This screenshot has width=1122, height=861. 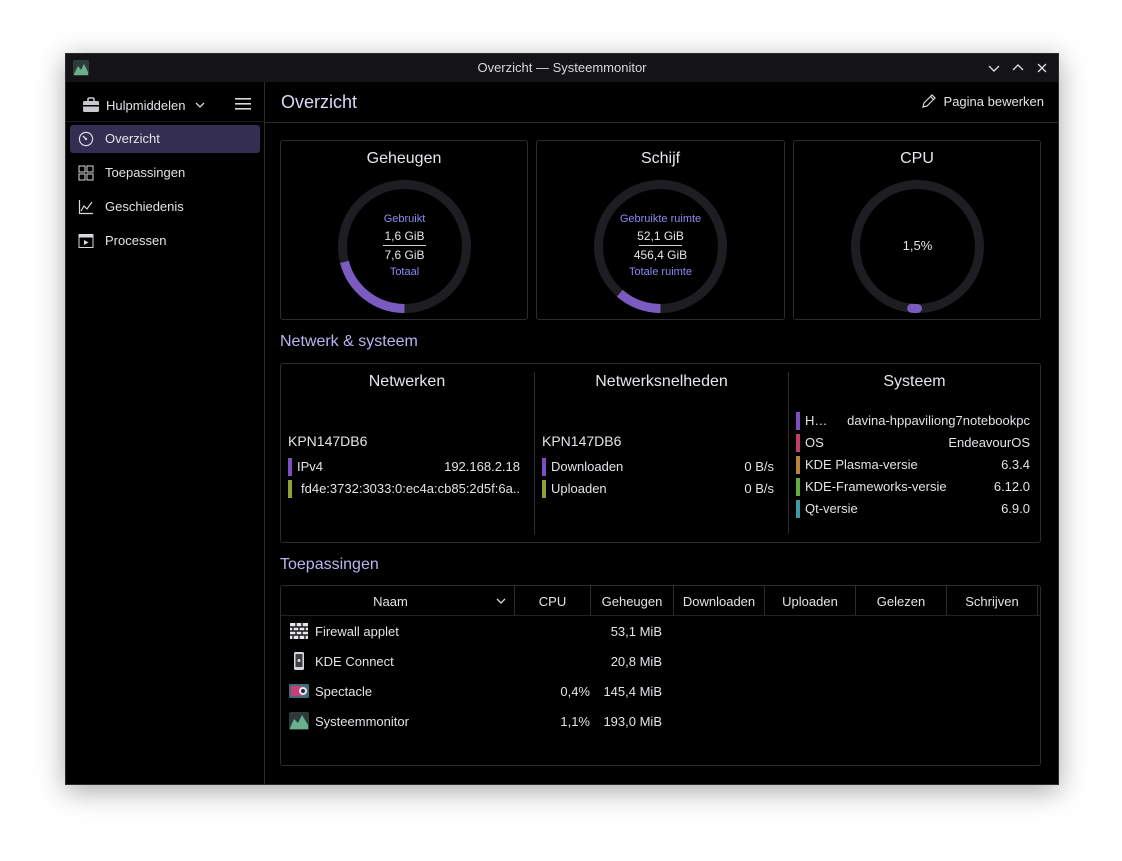 What do you see at coordinates (86, 241) in the screenshot?
I see `process-icon` at bounding box center [86, 241].